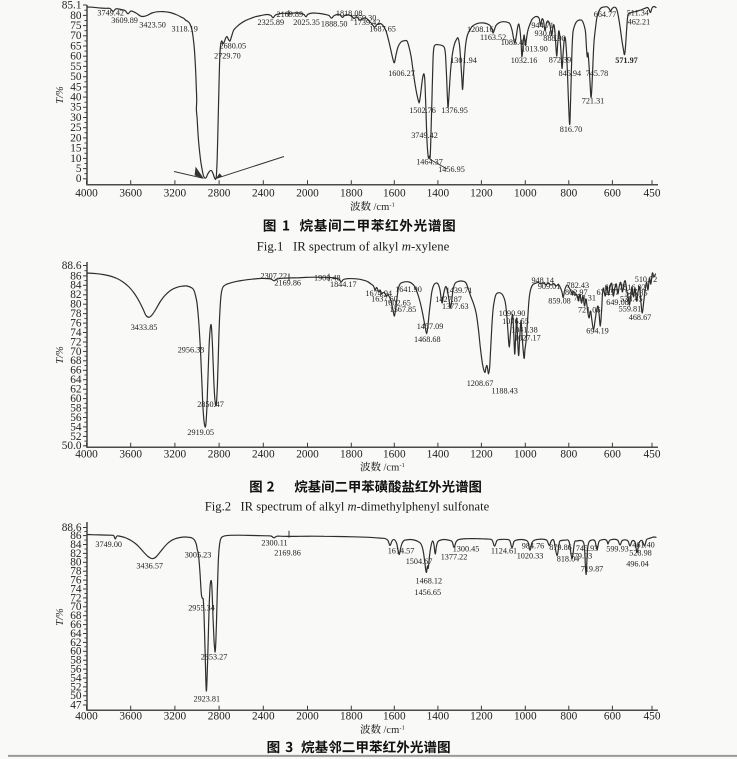 The image size is (737, 759). Describe the element at coordinates (422, 110) in the screenshot. I see `svg-text: 1502.76` at that location.